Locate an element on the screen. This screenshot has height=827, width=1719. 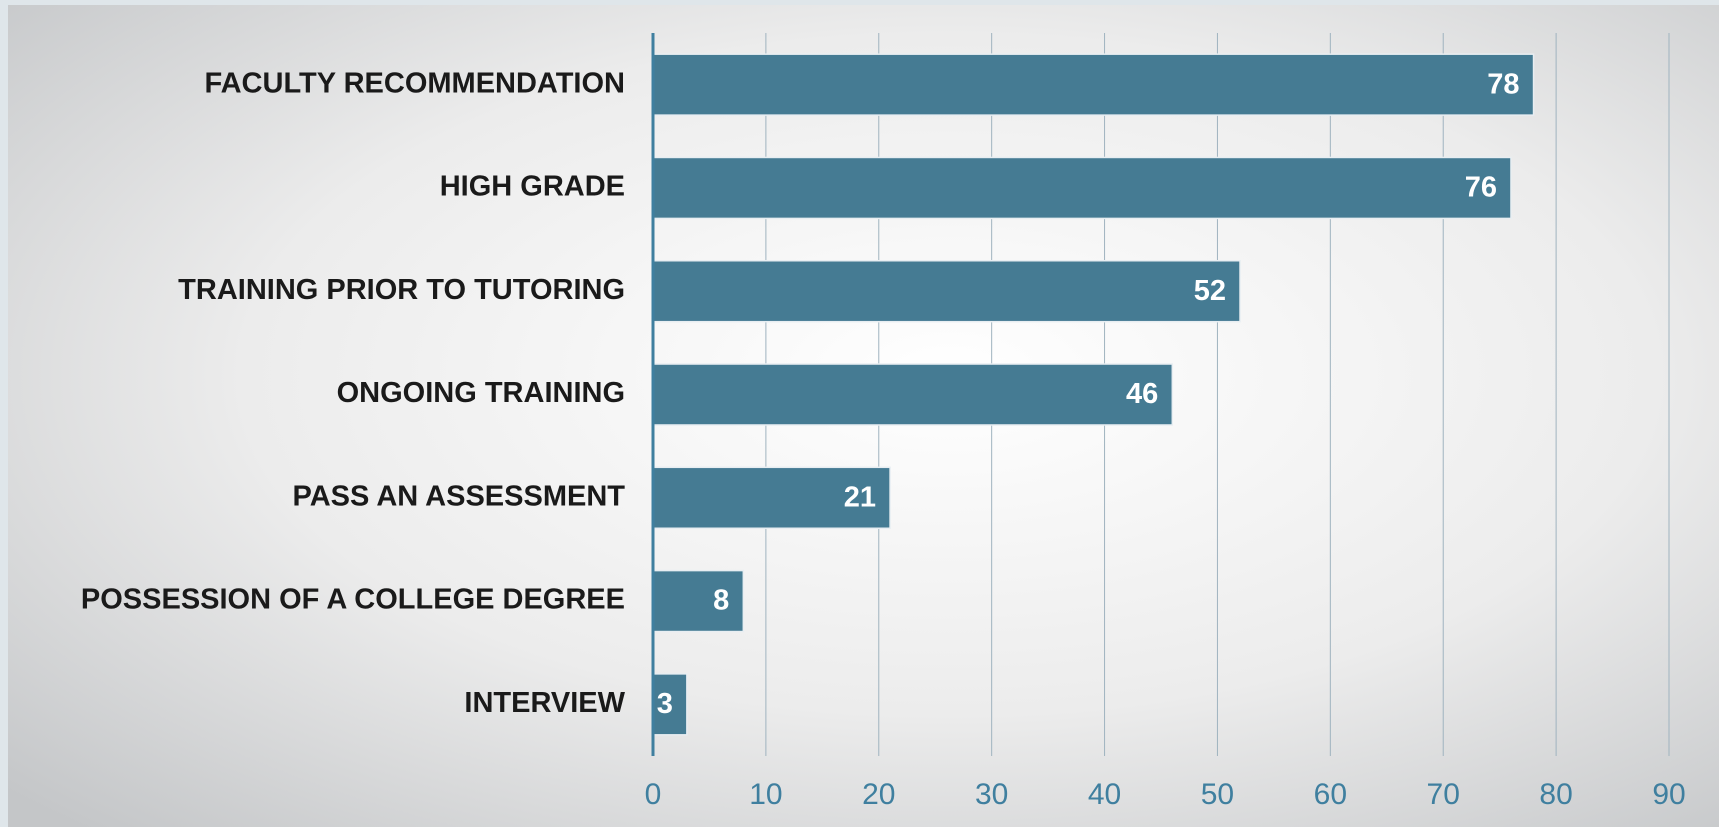
y-tick-label: POSSESSION OF A COLLEGE DEGREE is located at coordinates (353, 600).